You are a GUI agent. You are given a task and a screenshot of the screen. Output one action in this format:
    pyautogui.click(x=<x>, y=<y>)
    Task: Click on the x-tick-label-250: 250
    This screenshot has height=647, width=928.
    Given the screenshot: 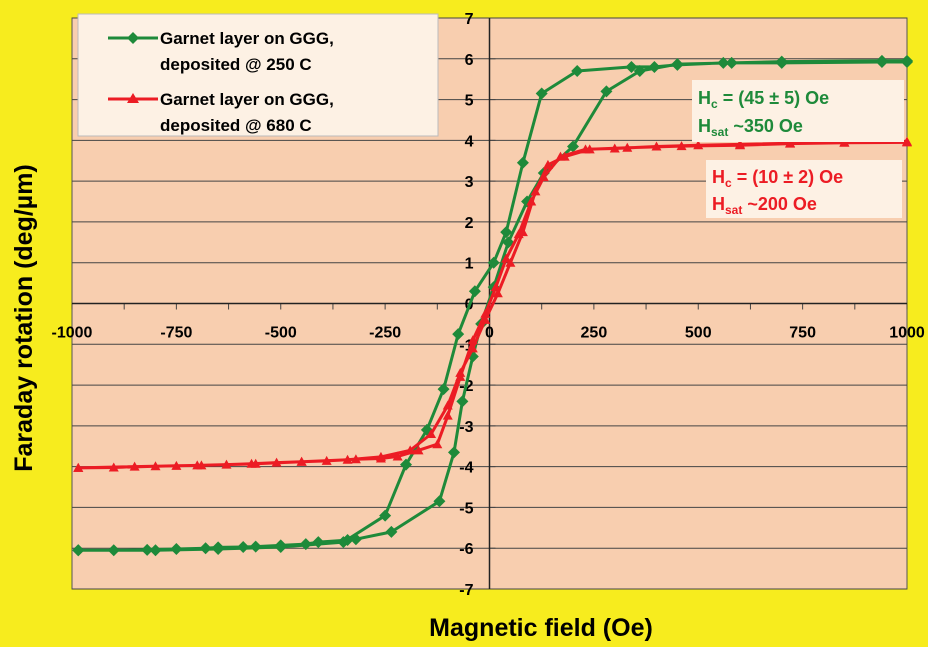 What is the action you would take?
    pyautogui.click(x=594, y=333)
    